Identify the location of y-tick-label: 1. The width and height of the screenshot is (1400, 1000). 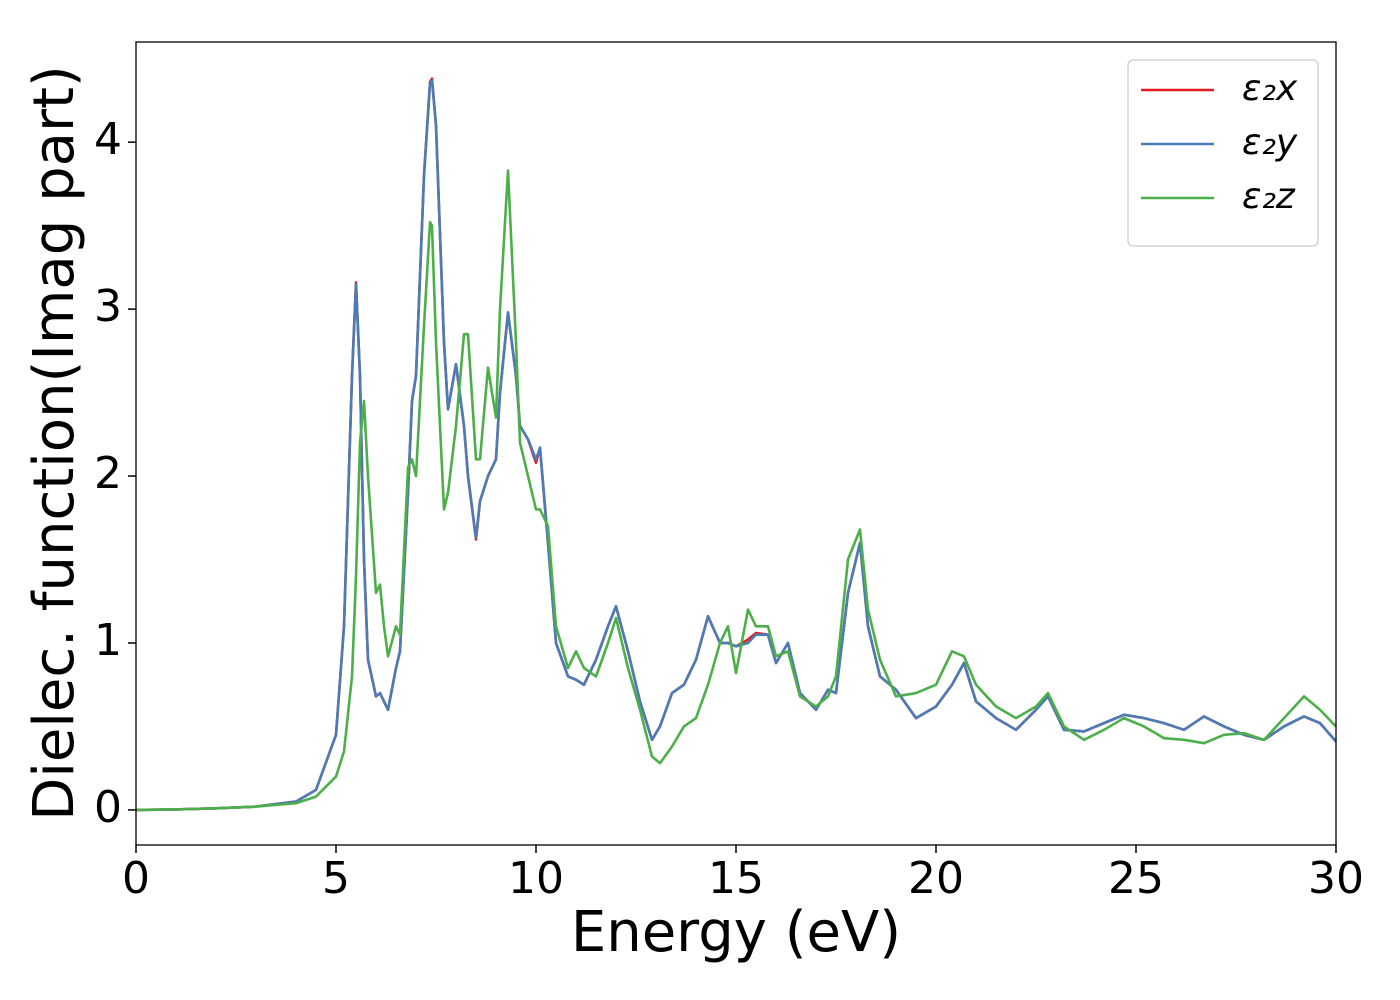
(108, 640).